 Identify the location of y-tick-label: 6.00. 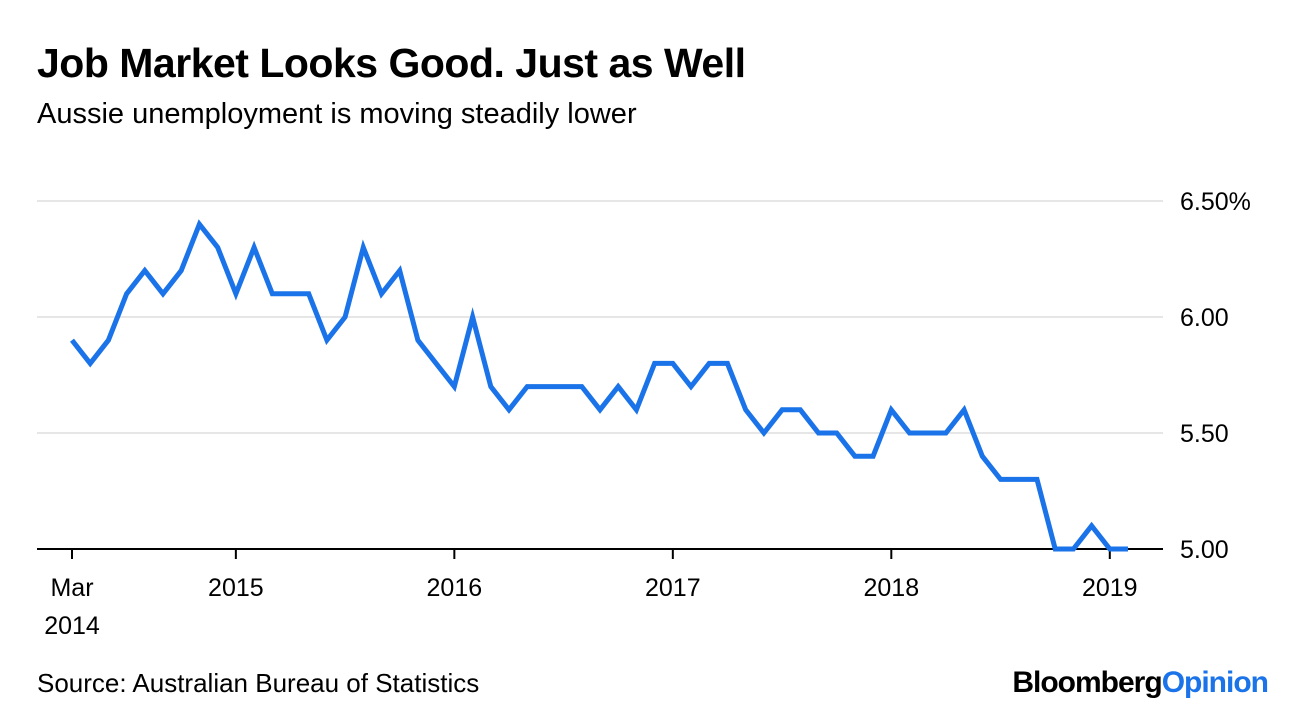
(1204, 318).